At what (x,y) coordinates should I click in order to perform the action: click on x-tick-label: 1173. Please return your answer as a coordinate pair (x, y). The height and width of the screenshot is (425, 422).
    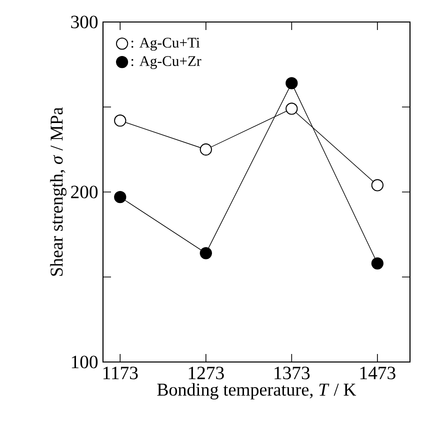
    Looking at the image, I should click on (120, 373).